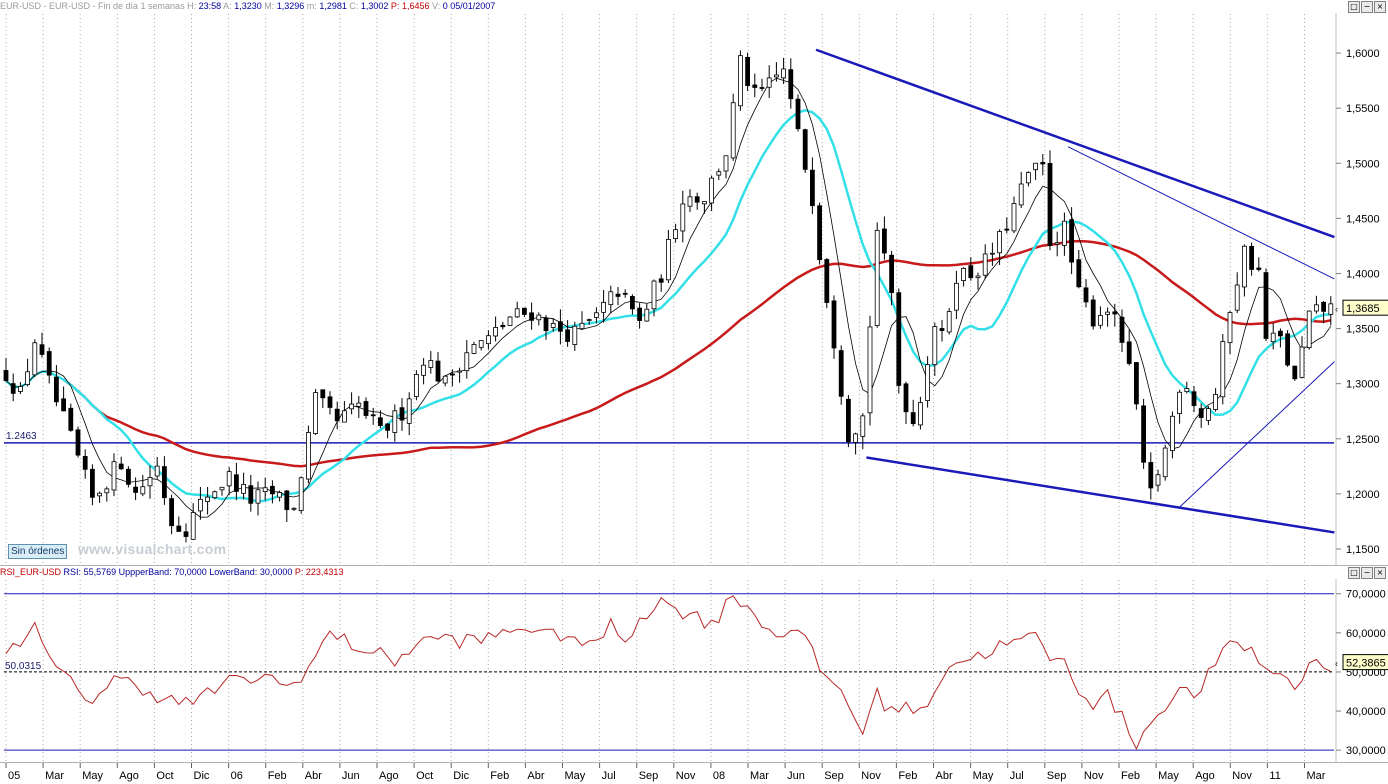  I want to click on rsi-reference-label: 50.0315, so click(23, 666).